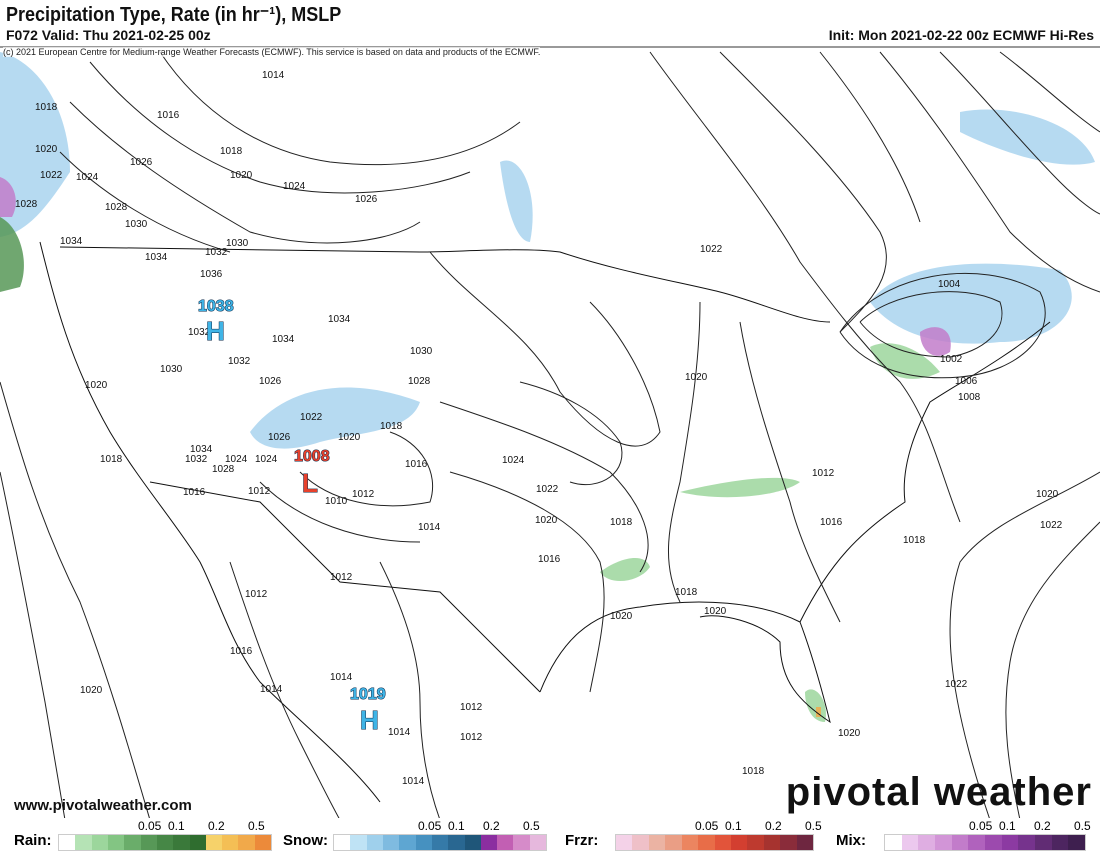  I want to click on legend-label: Snow:, so click(305, 840).